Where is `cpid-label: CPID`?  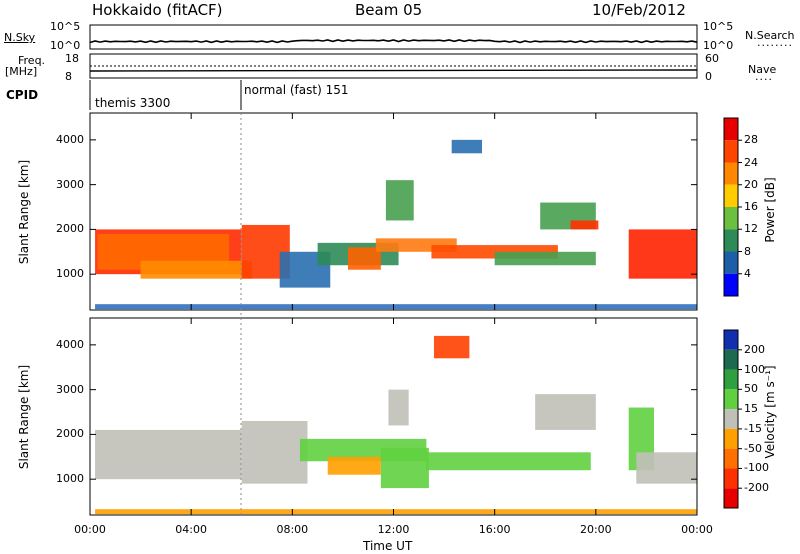
cpid-label: CPID is located at coordinates (22, 95).